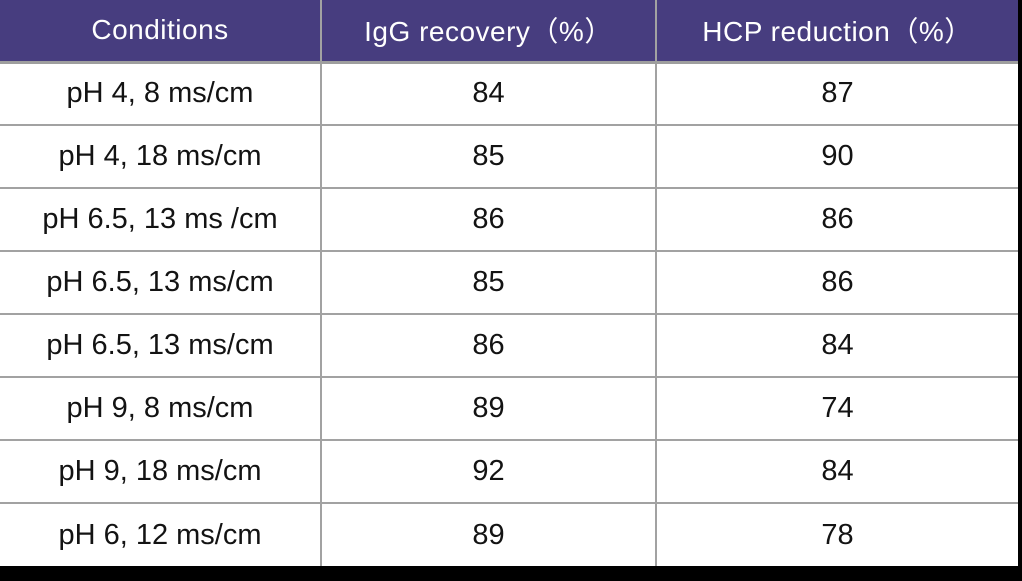 The height and width of the screenshot is (581, 1022). I want to click on table-row: pH 6.5, 13 ms/cm 86 84, so click(509, 345).